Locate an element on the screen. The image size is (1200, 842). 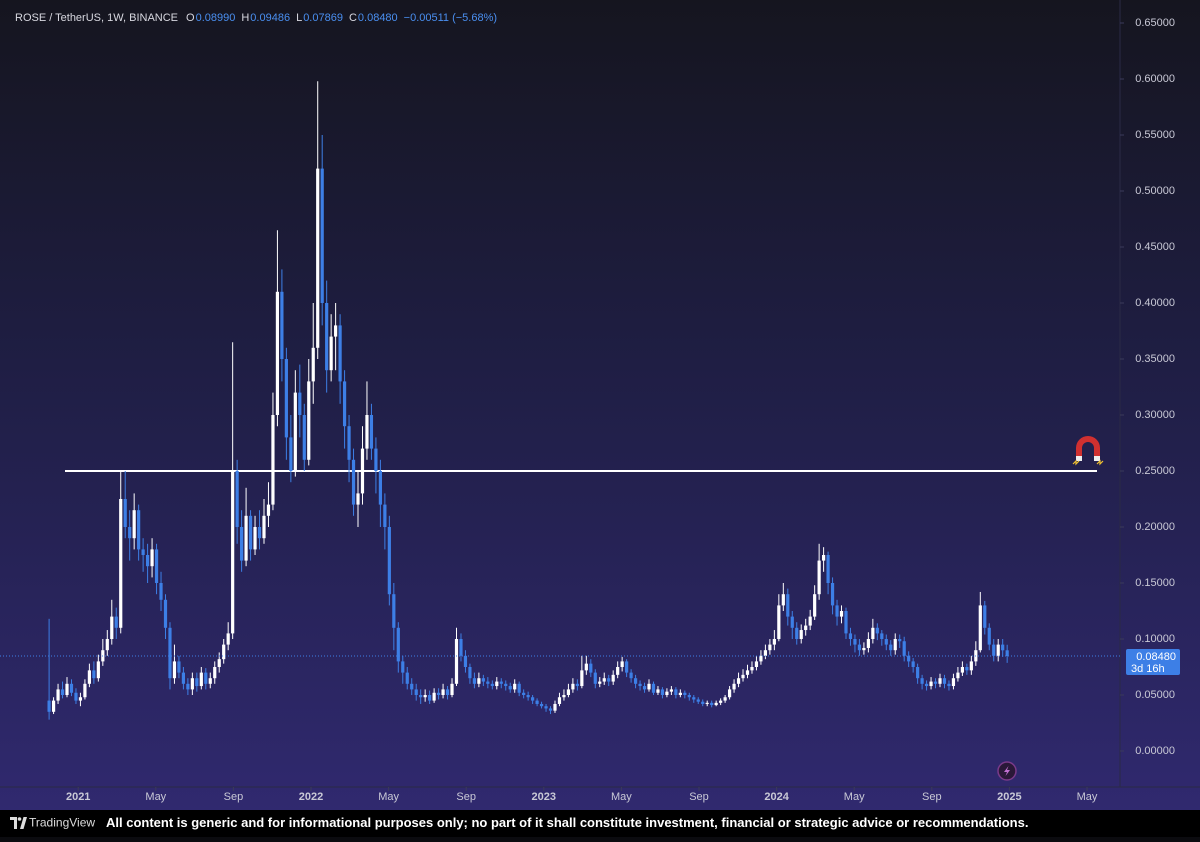
last-price-box is located at coordinates (1153, 662).